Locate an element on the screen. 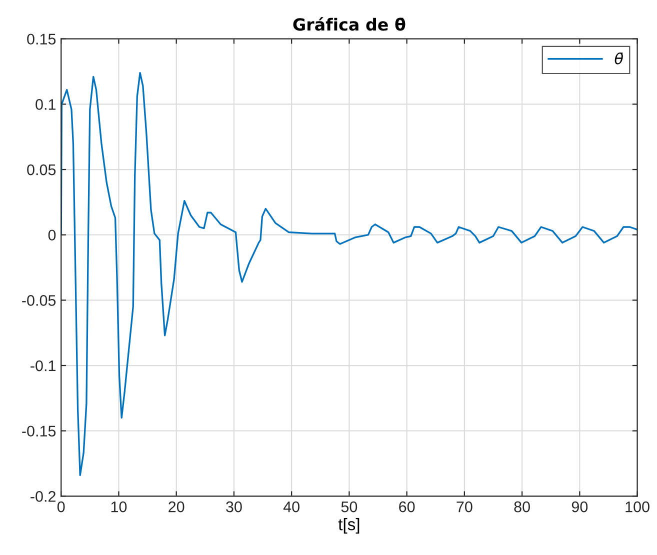 This screenshot has height=555, width=657. y-tick-label: -0.15 is located at coordinates (39, 431).